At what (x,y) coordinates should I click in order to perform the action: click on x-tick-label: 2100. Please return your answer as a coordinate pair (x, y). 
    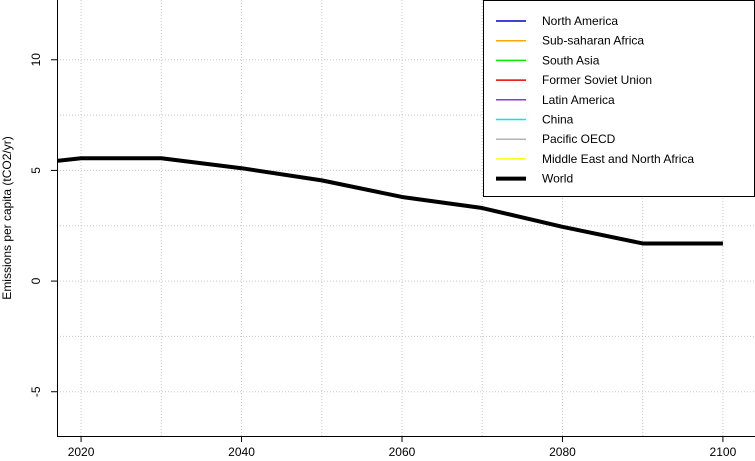
    Looking at the image, I should click on (723, 452).